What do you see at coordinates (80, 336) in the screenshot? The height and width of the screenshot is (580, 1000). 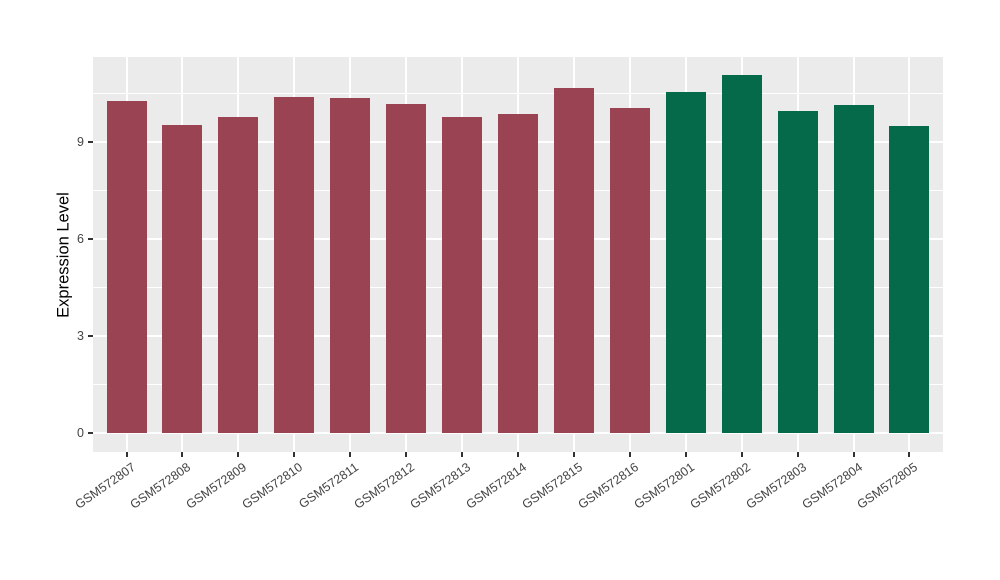 I see `y-tick-label: 3` at bounding box center [80, 336].